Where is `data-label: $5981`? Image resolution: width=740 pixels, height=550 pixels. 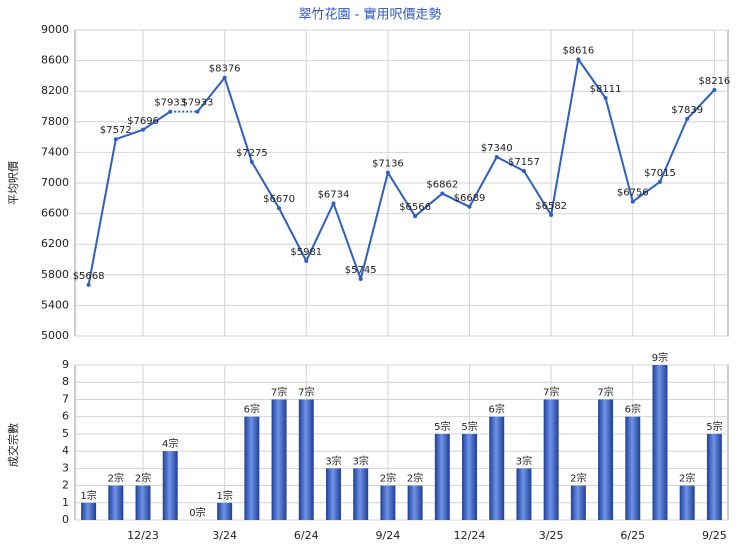
data-label: $5981 is located at coordinates (306, 252).